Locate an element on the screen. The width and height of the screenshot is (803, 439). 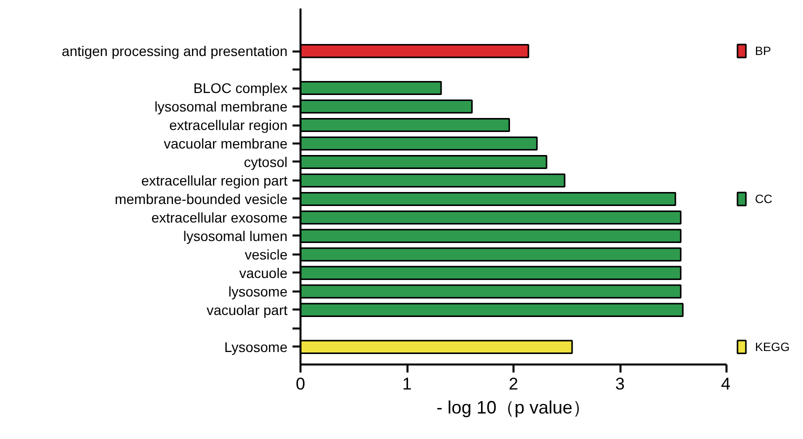
x-tick-label: 4 is located at coordinates (726, 384).